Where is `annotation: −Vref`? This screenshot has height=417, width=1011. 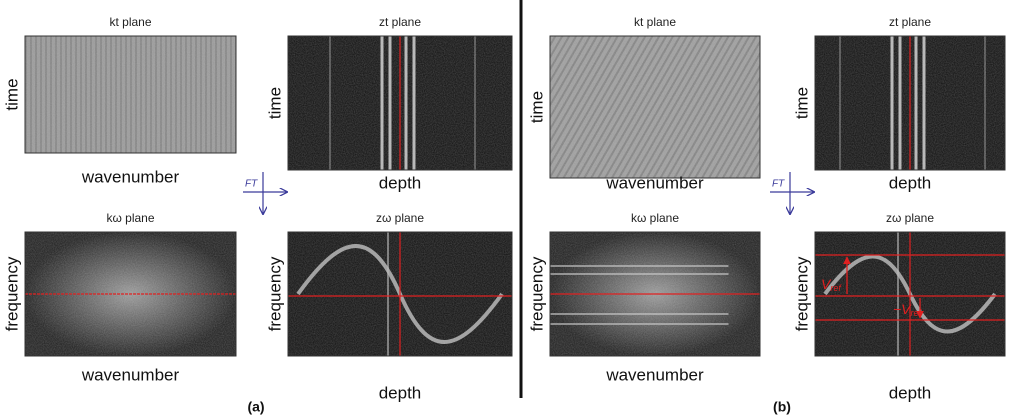 annotation: −Vref is located at coordinates (908, 310).